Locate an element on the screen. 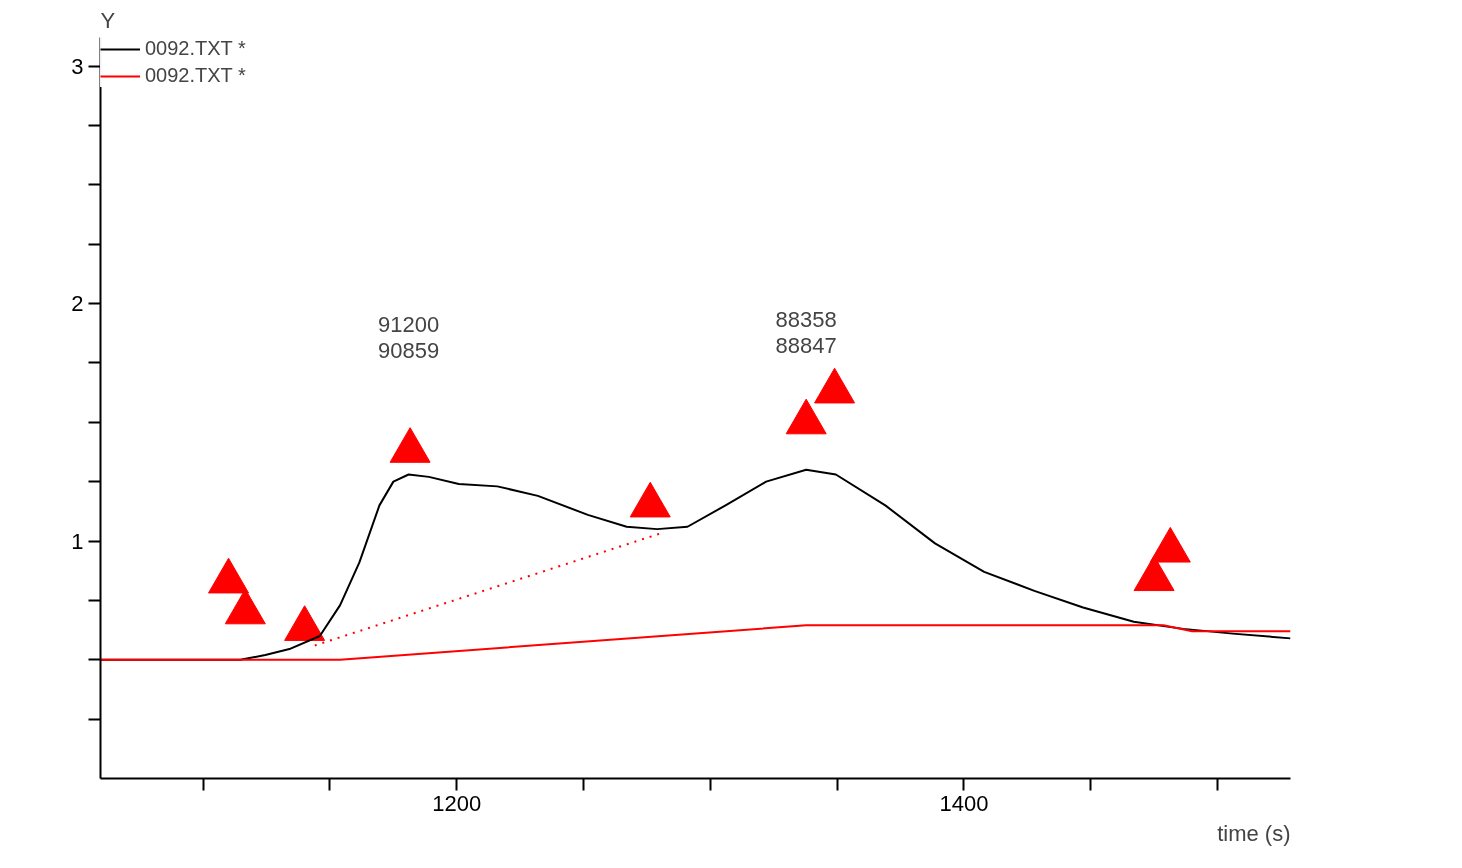 The image size is (1462, 868). y-tick-label: 2 is located at coordinates (77, 303).